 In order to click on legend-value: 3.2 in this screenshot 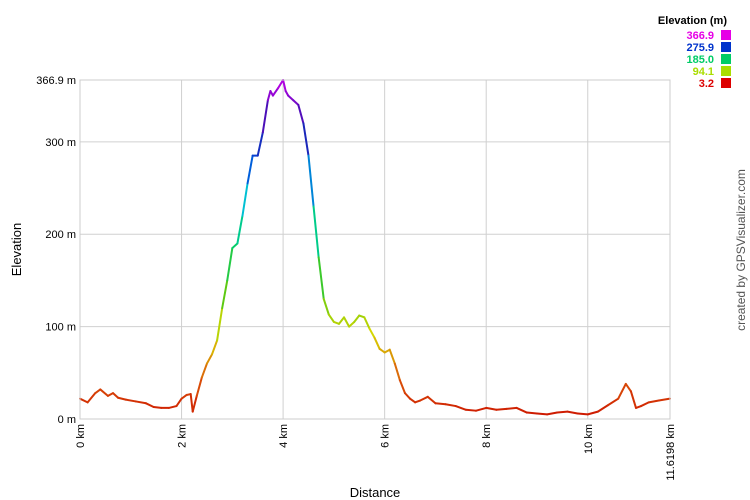, I will do `click(706, 84)`.